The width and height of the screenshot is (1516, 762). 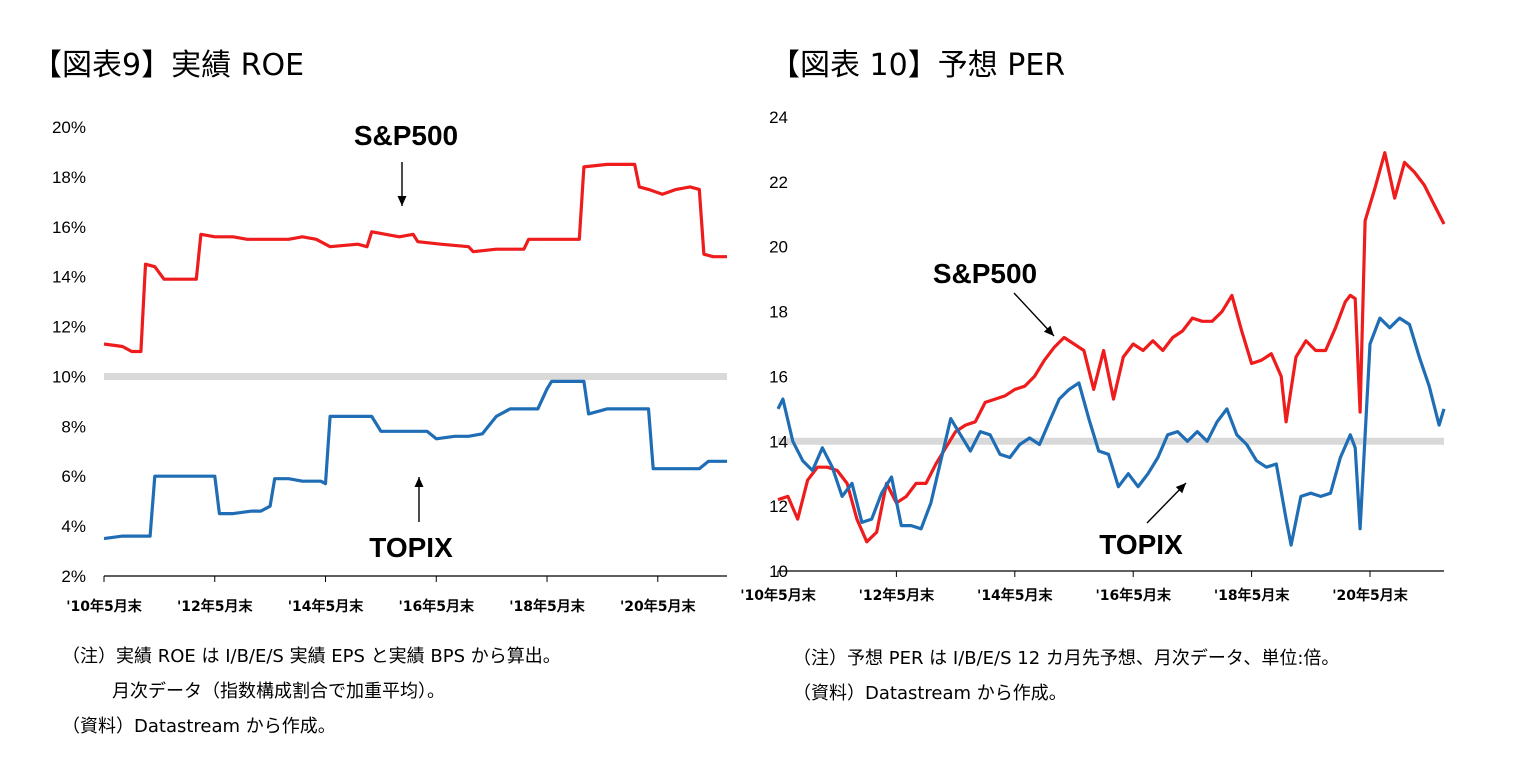 What do you see at coordinates (778, 247) in the screenshot?
I see `y-tick-label: 20` at bounding box center [778, 247].